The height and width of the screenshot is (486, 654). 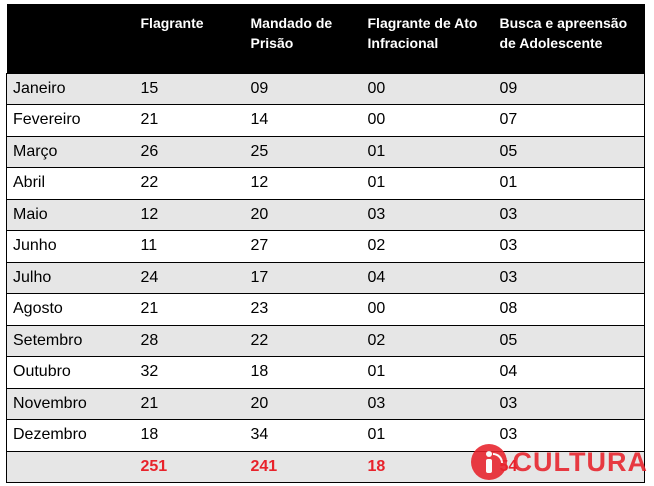 What do you see at coordinates (70, 151) in the screenshot?
I see `cell-month: Março` at bounding box center [70, 151].